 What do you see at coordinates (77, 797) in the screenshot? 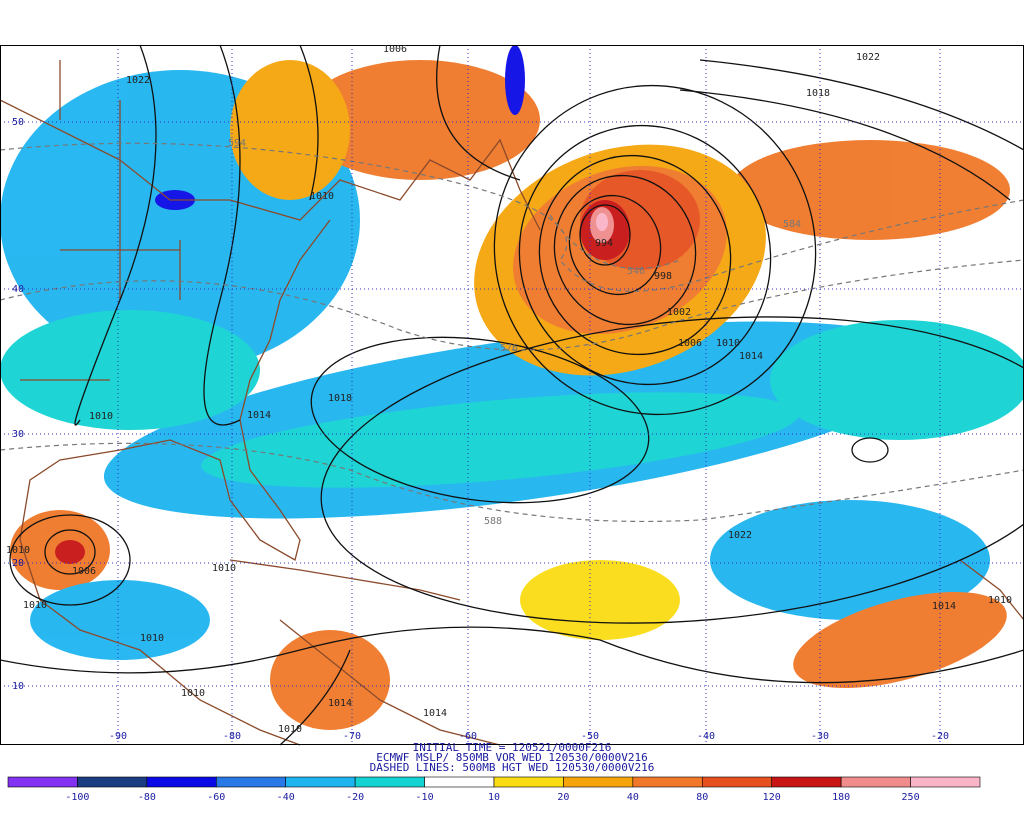
I see `colorbar-label: -100` at bounding box center [77, 797].